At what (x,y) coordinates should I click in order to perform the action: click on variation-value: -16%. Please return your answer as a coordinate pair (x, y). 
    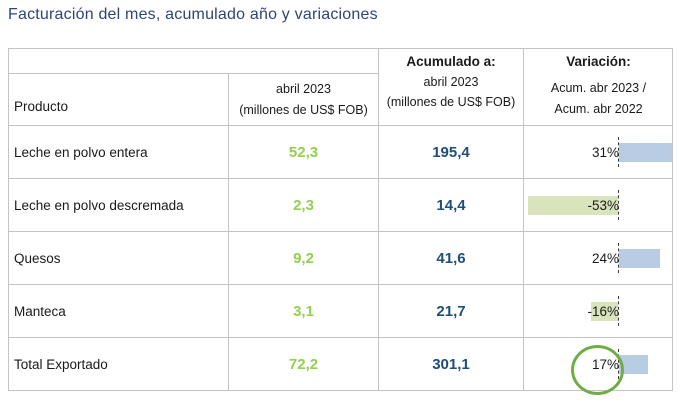
    Looking at the image, I should click on (603, 311).